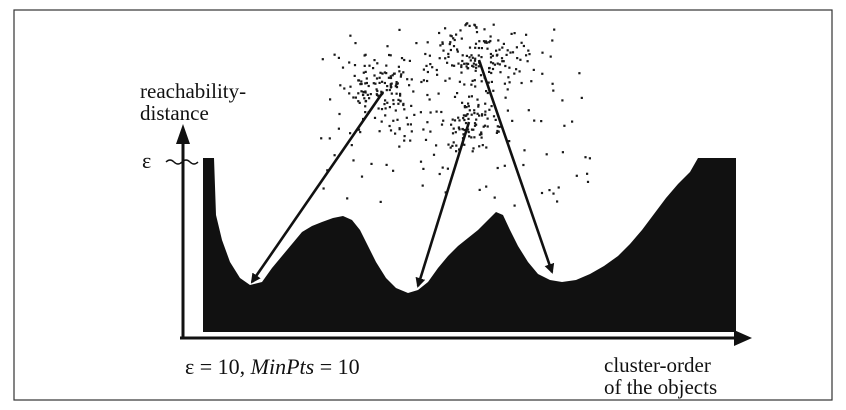 This screenshot has width=846, height=410. I want to click on x-axis-label-line2: of the objects, so click(660, 387).